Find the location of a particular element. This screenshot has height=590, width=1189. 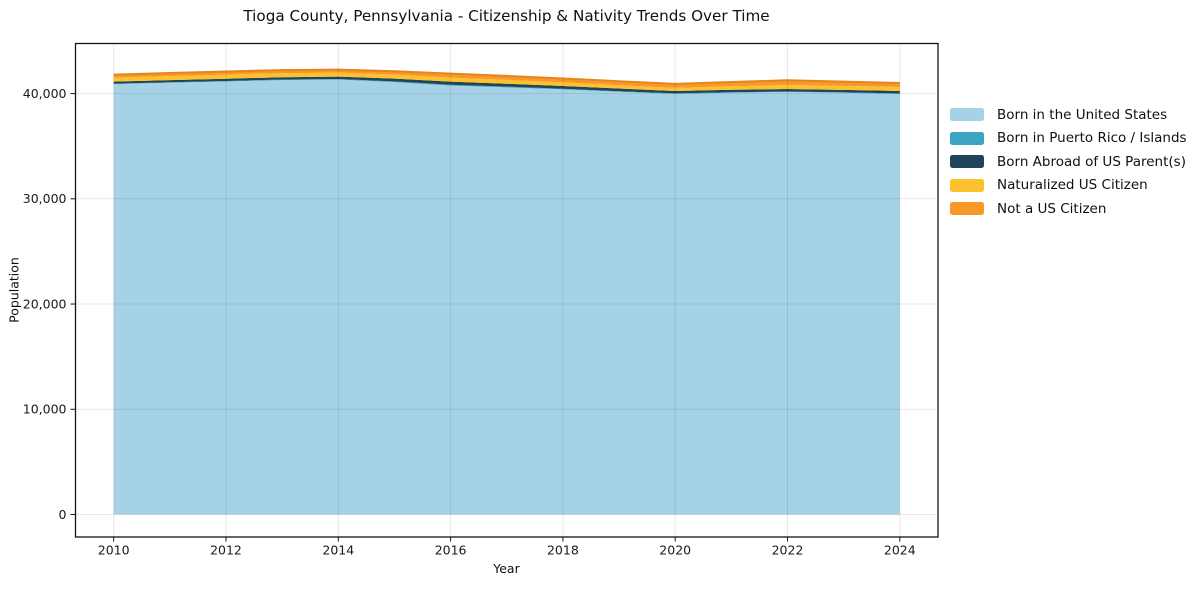

legend-item-born-in-the-united-states: Born in the United States is located at coordinates (1068, 115).